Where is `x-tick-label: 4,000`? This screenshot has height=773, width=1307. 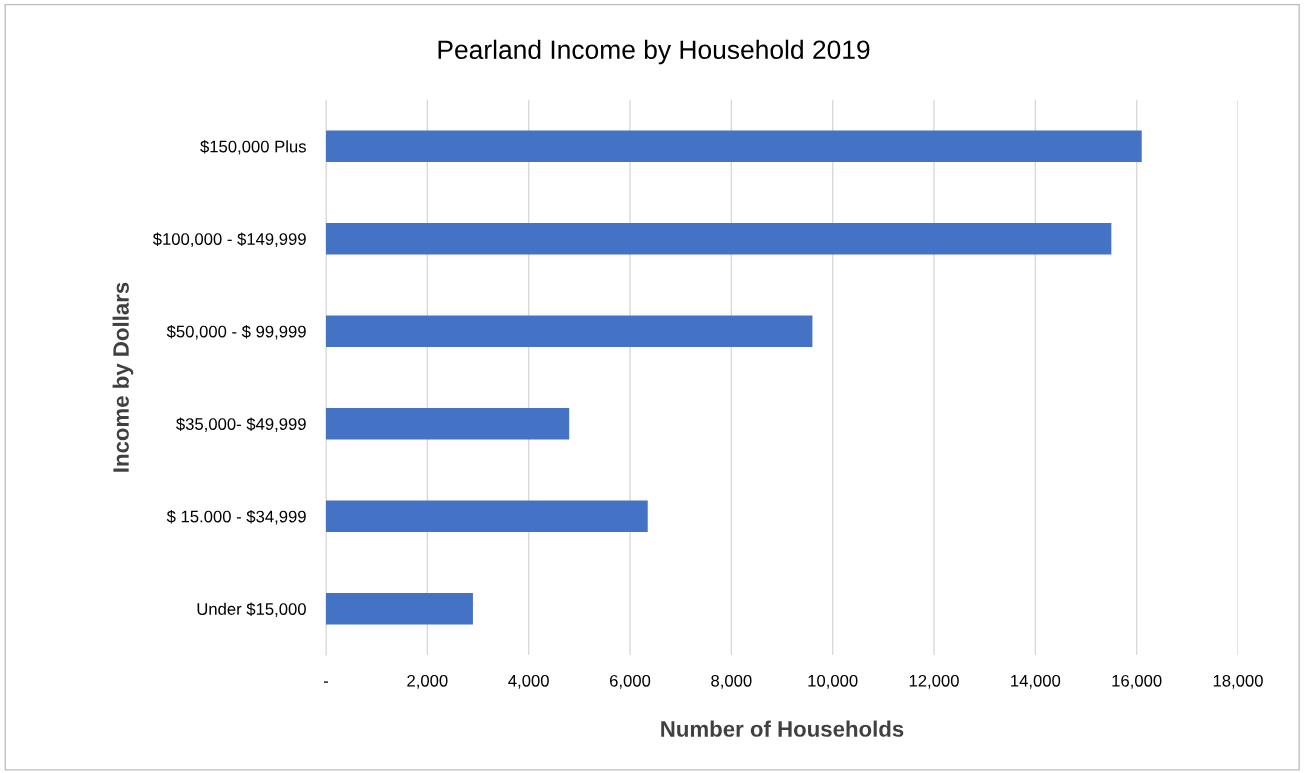 x-tick-label: 4,000 is located at coordinates (528, 681).